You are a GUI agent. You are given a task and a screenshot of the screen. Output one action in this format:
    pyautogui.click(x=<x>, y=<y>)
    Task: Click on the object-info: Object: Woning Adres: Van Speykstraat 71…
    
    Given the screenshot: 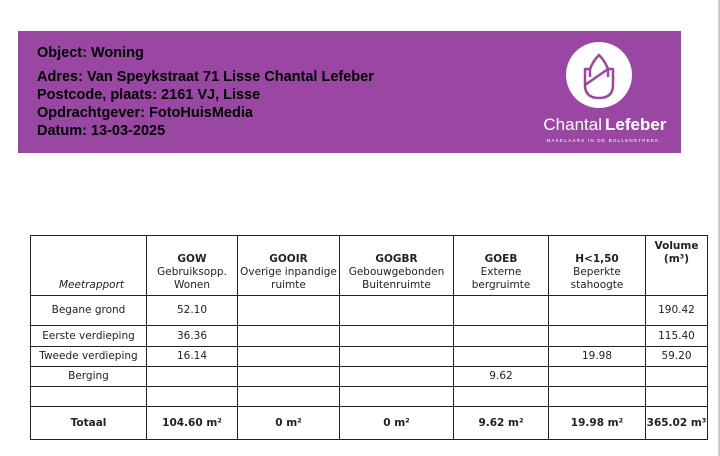 What is the action you would take?
    pyautogui.click(x=205, y=92)
    